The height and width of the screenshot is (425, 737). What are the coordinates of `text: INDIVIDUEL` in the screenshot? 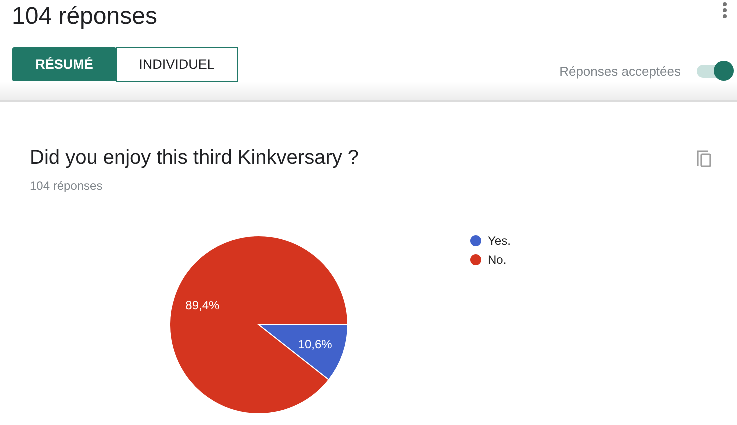 It's located at (177, 64).